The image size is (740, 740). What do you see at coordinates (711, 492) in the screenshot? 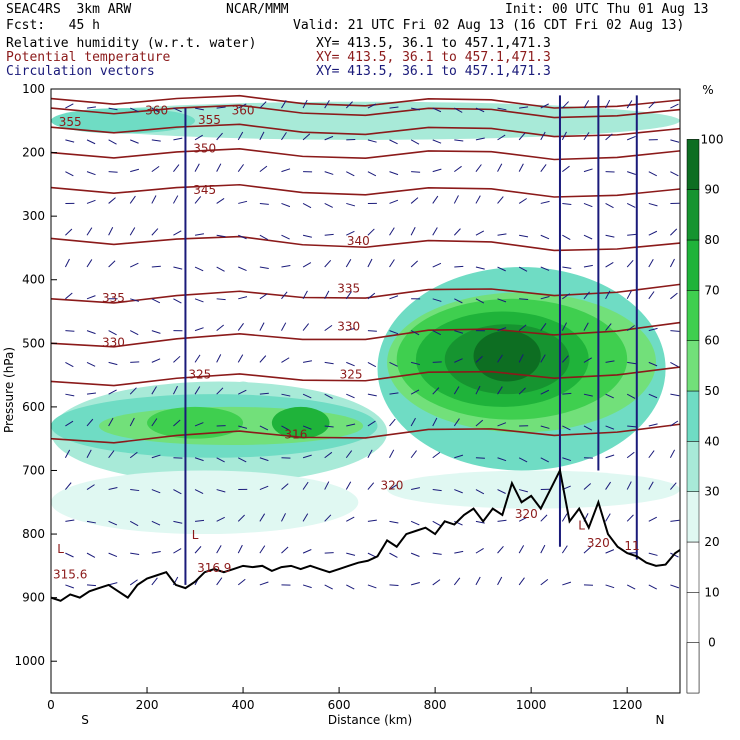
I see `colorbar-label: 30` at bounding box center [711, 492].